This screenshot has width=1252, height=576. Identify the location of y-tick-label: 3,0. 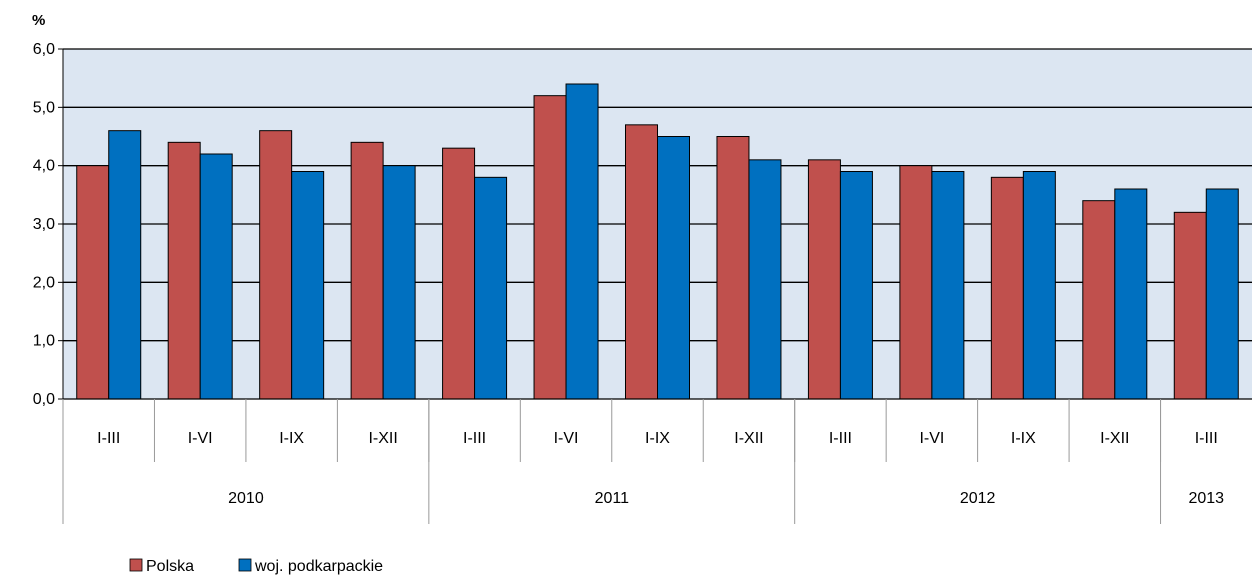
(44, 224).